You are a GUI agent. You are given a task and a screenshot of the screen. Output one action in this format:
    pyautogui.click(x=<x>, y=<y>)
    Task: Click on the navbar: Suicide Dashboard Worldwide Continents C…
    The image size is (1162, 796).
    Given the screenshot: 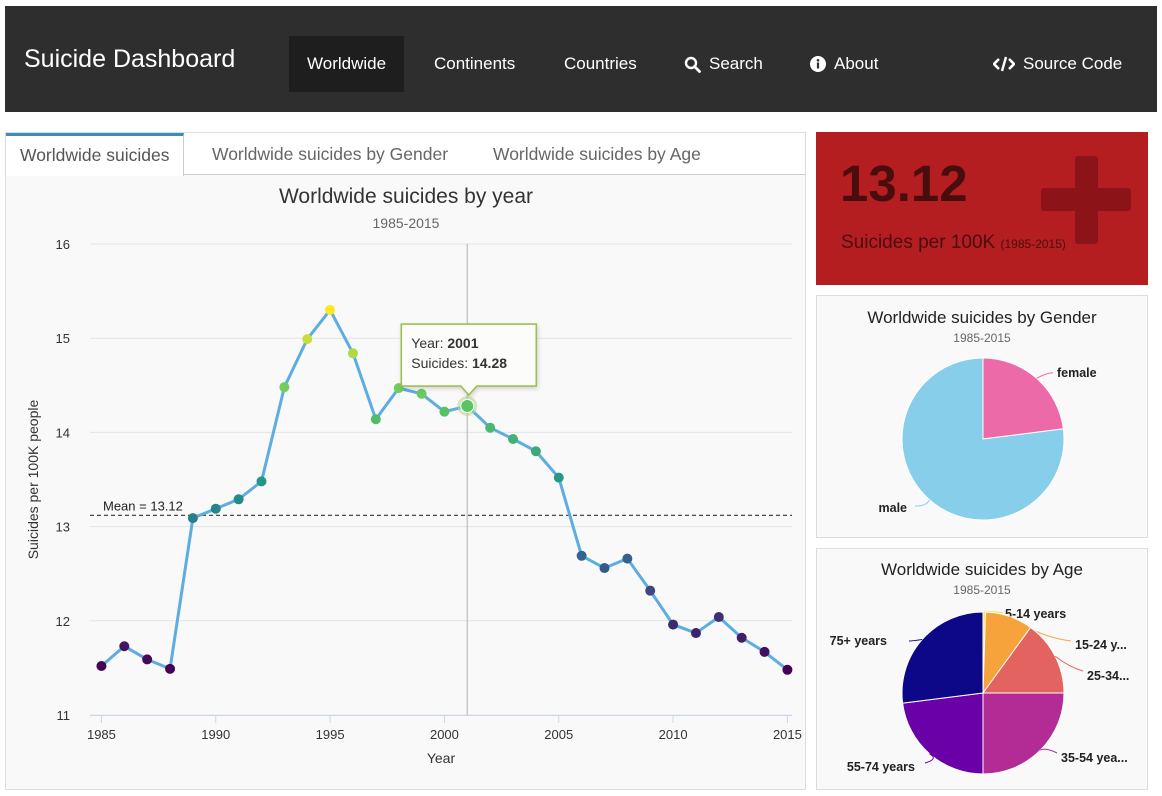 What is the action you would take?
    pyautogui.click(x=581, y=59)
    